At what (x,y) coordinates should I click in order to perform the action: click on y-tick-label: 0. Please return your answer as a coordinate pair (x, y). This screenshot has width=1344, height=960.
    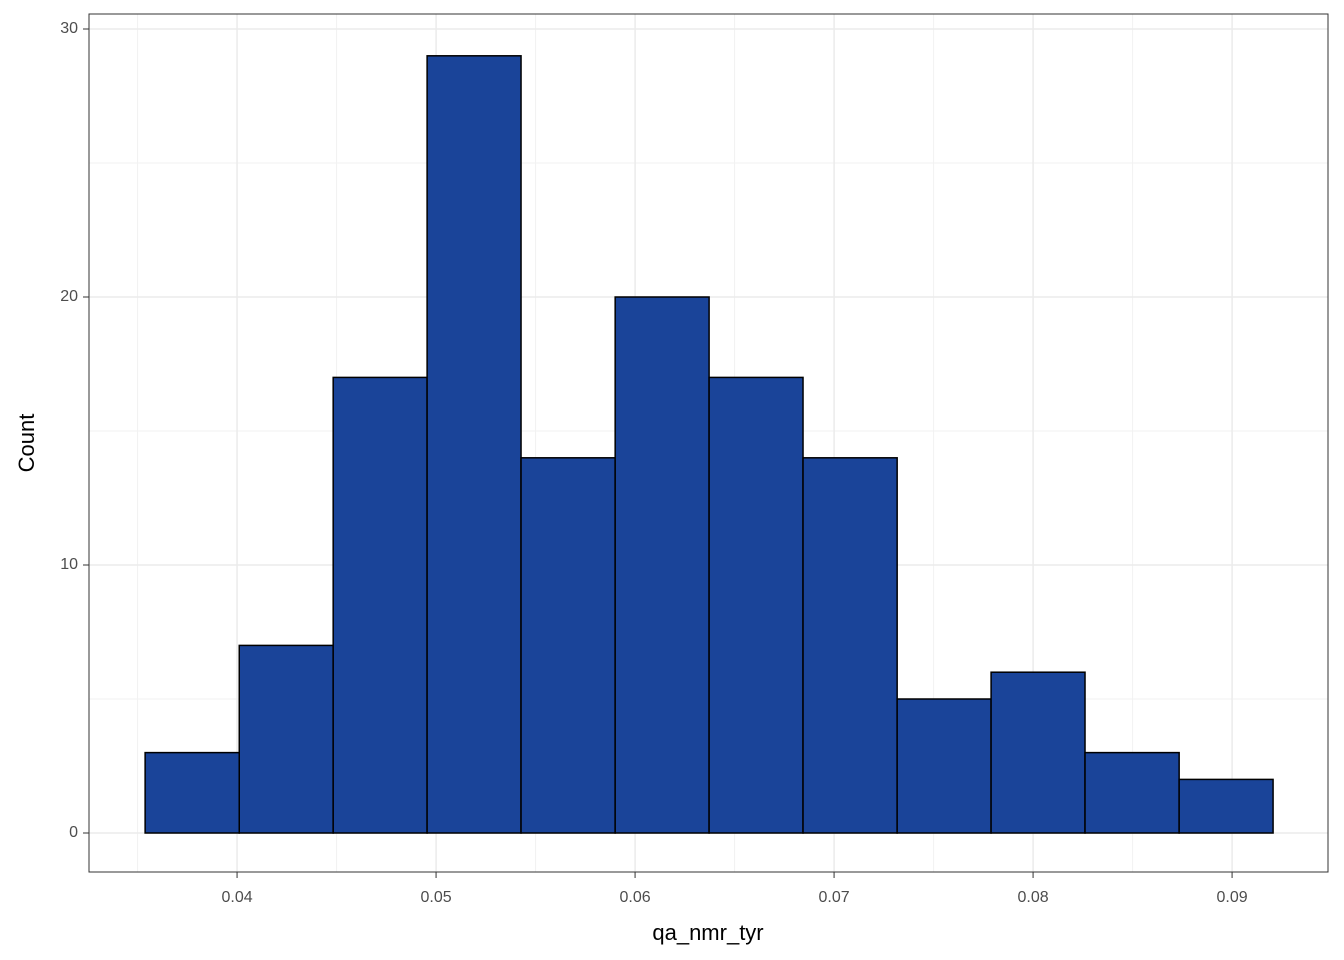
    Looking at the image, I should click on (73, 832).